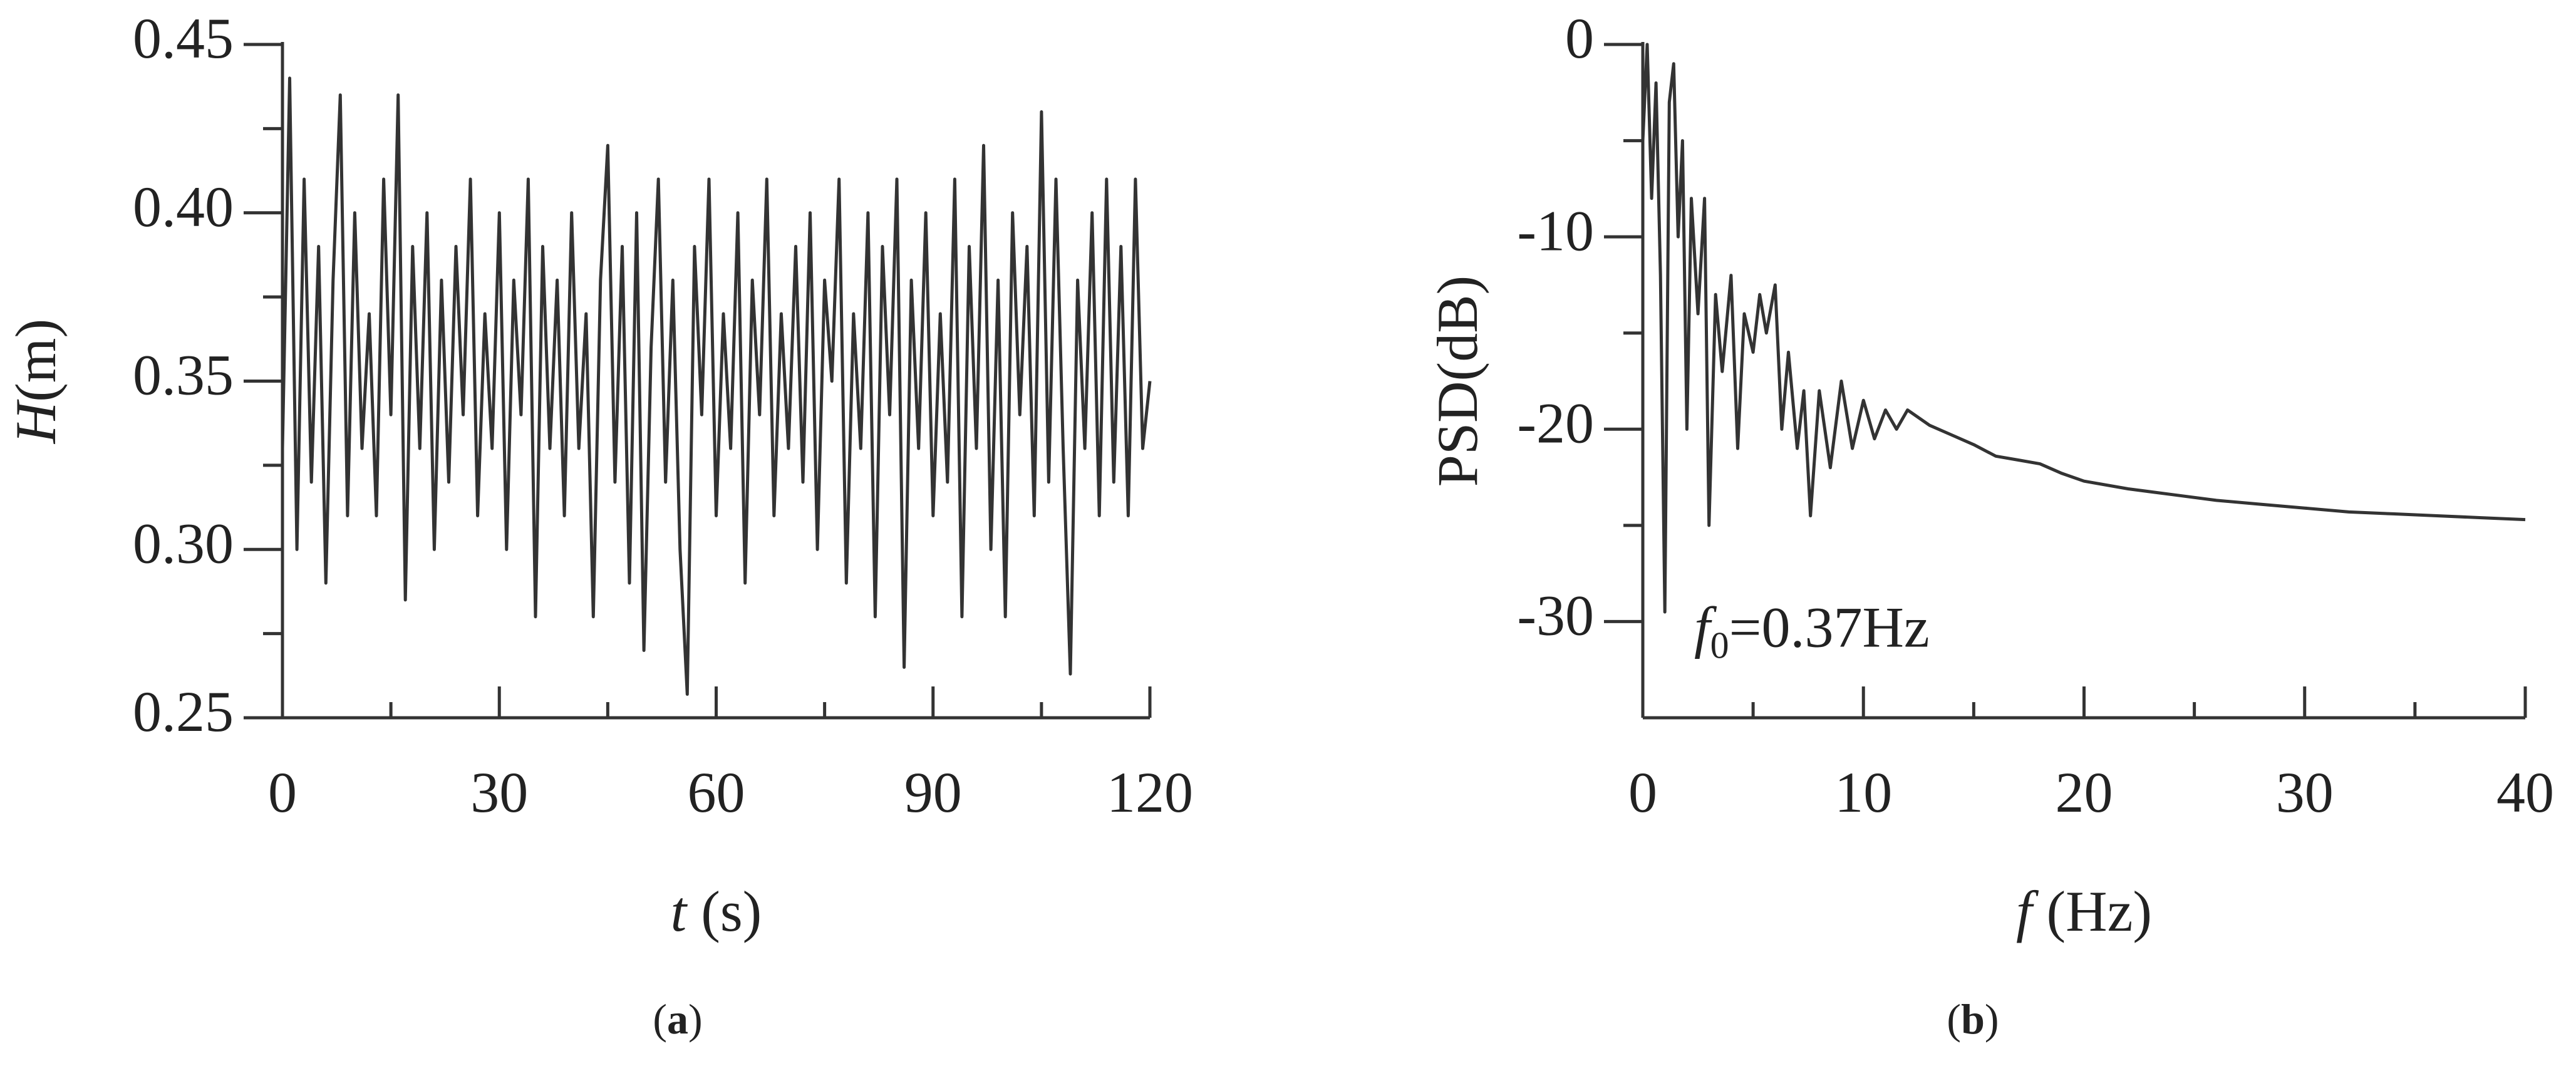 The height and width of the screenshot is (1066, 2576). I want to click on x-tick-label: 40, so click(2525, 792).